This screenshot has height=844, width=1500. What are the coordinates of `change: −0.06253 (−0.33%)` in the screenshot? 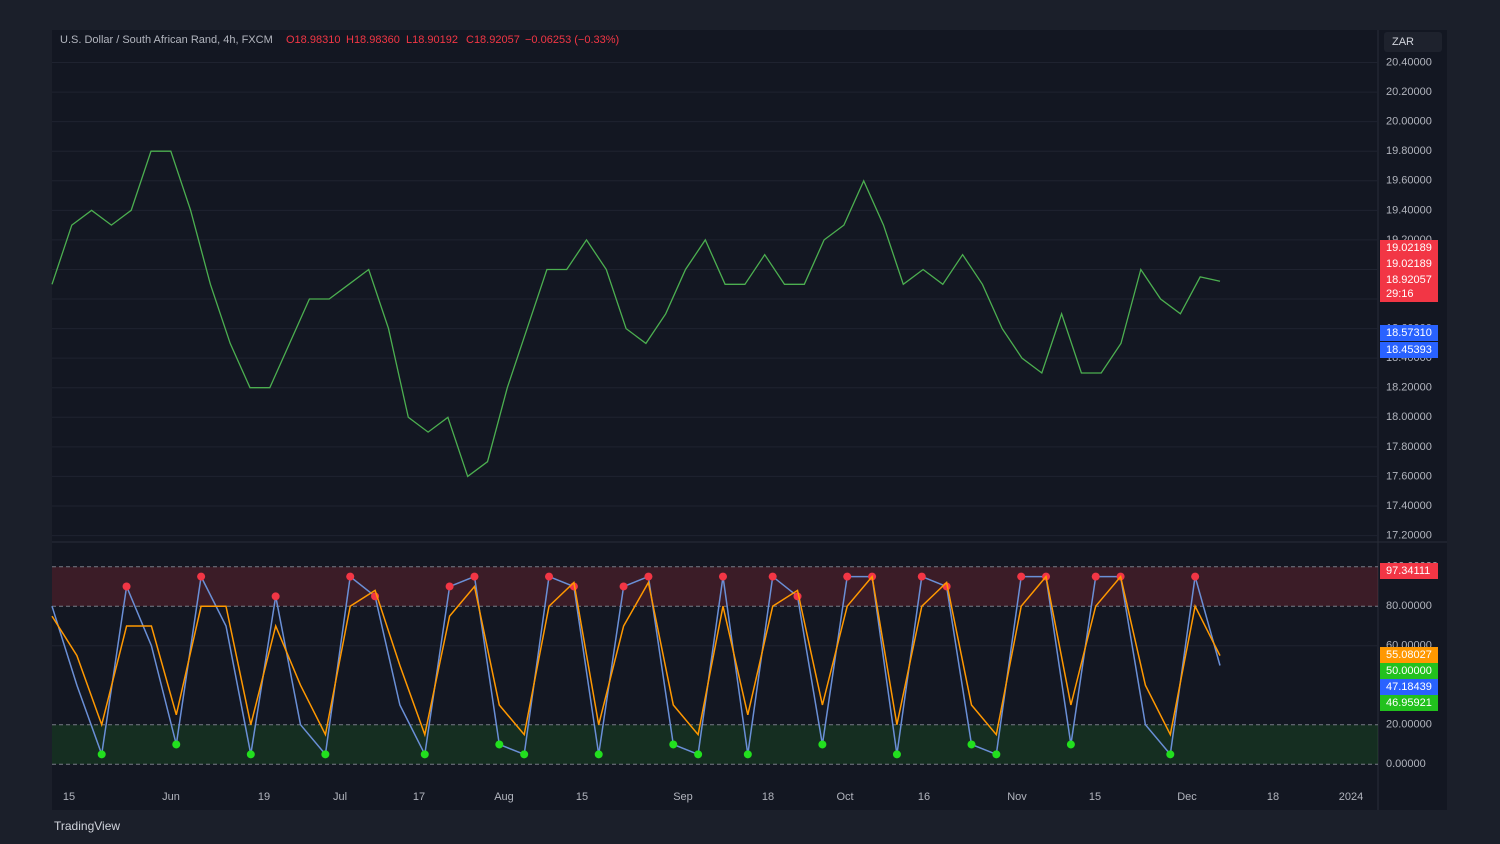 It's located at (572, 40).